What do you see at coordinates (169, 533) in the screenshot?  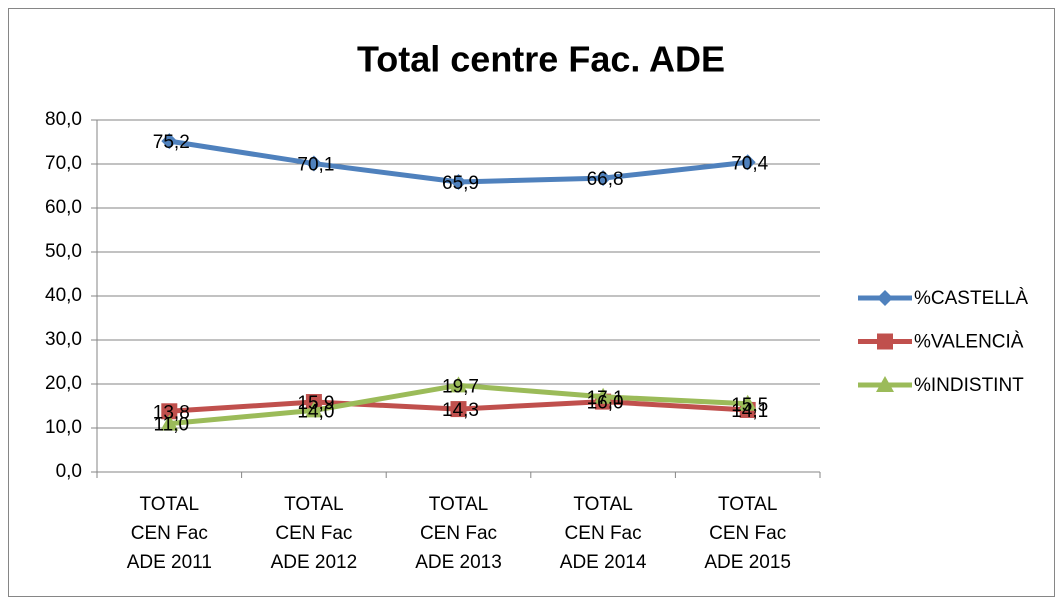 I see `x-tick-label: TOTAL CEN Fac ADE 2011` at bounding box center [169, 533].